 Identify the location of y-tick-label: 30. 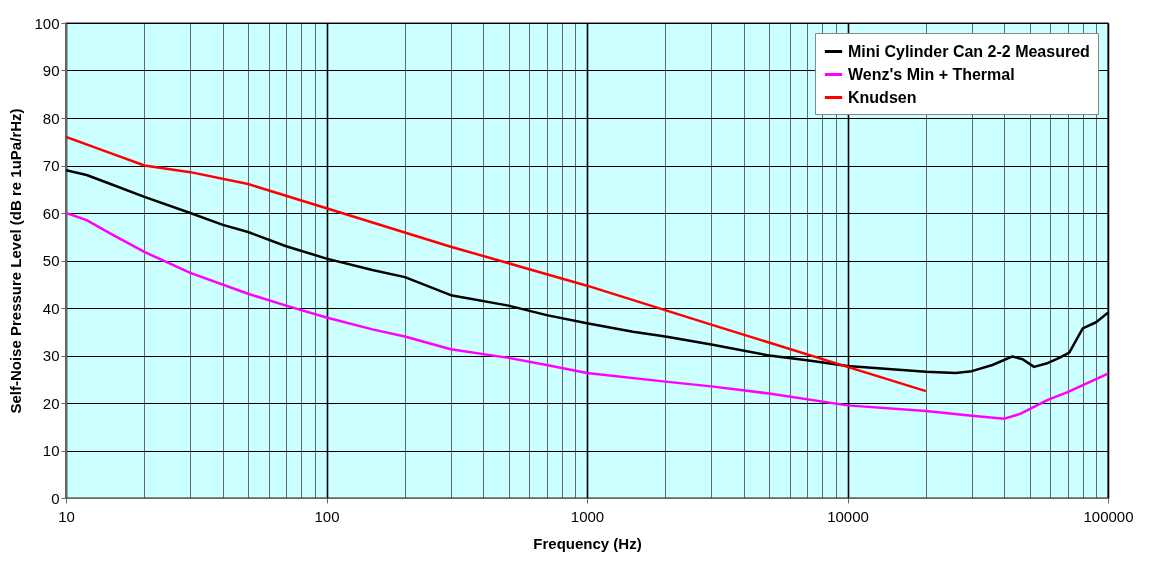
(51, 355).